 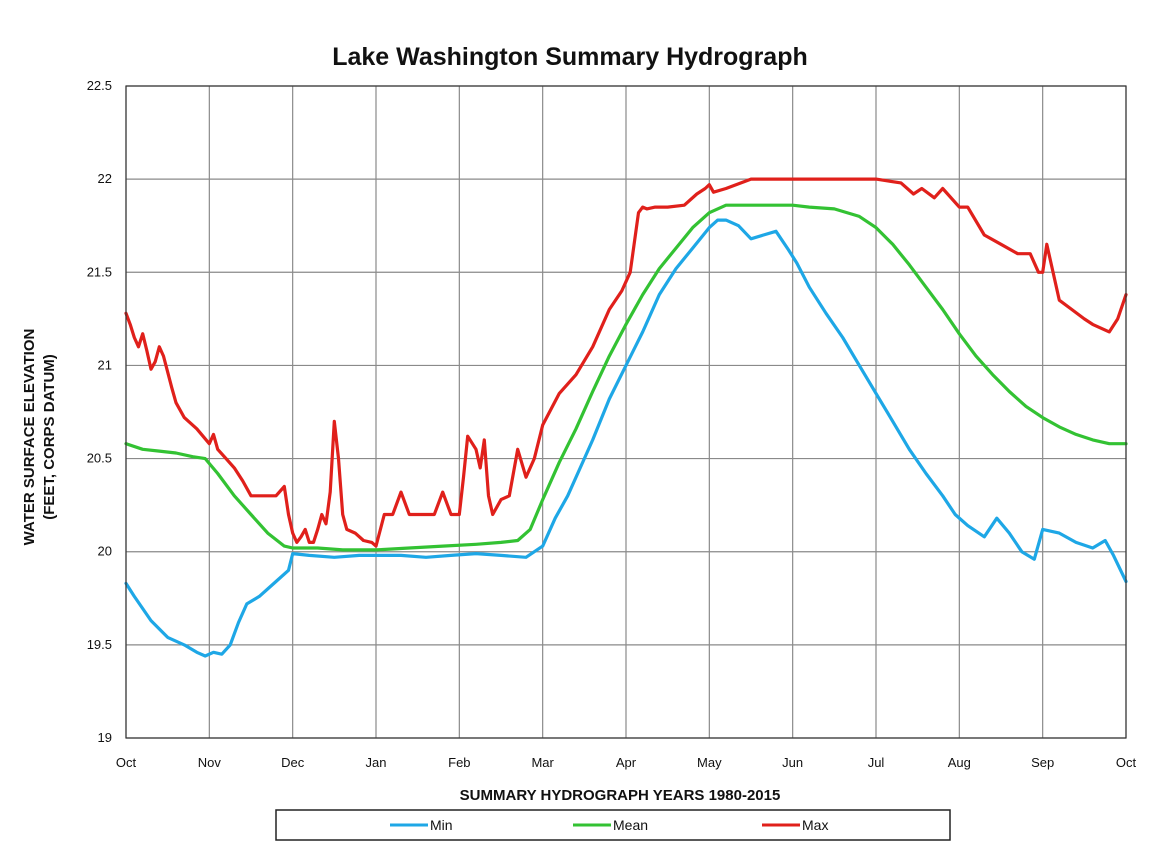 What do you see at coordinates (376, 762) in the screenshot?
I see `x-tick-label: Jan` at bounding box center [376, 762].